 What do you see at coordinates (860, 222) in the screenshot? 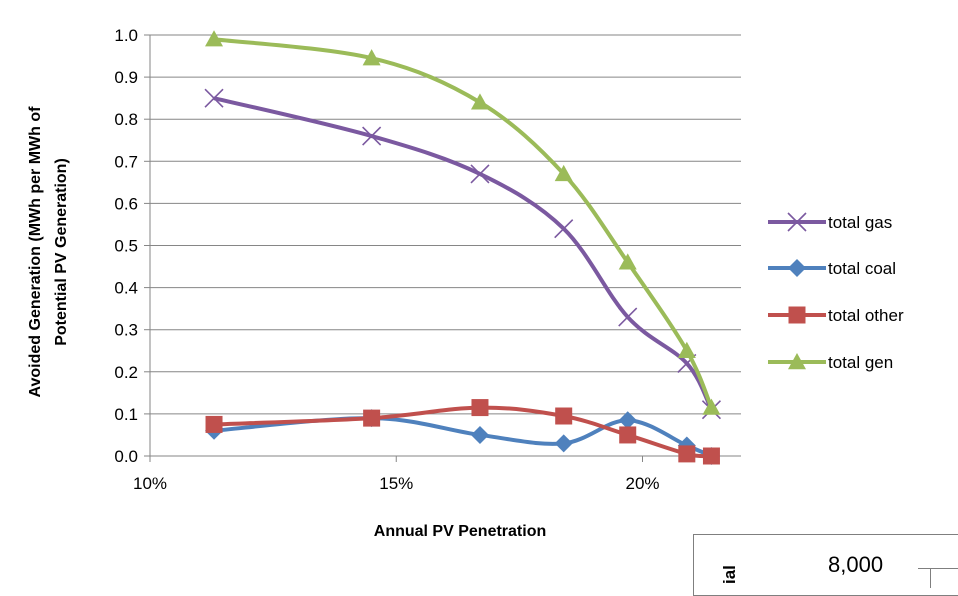
I see `legend-label: total gas` at bounding box center [860, 222].